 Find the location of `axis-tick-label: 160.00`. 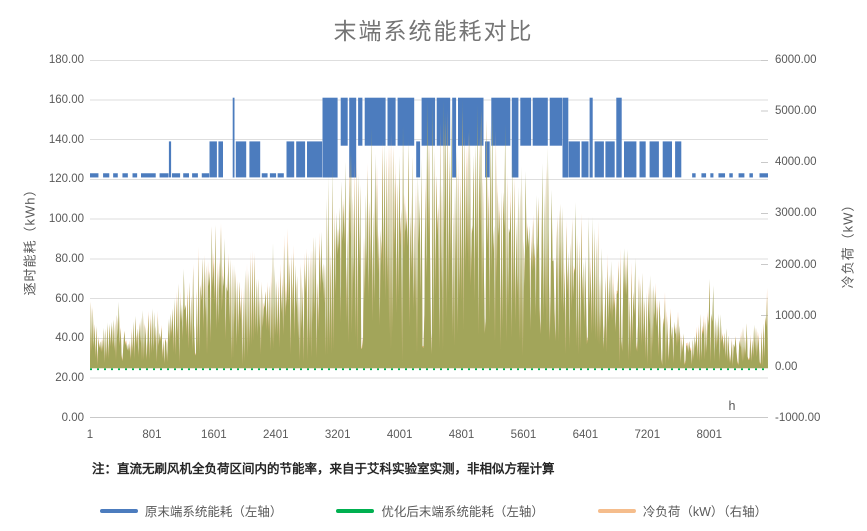

axis-tick-label: 160.00 is located at coordinates (66, 99).